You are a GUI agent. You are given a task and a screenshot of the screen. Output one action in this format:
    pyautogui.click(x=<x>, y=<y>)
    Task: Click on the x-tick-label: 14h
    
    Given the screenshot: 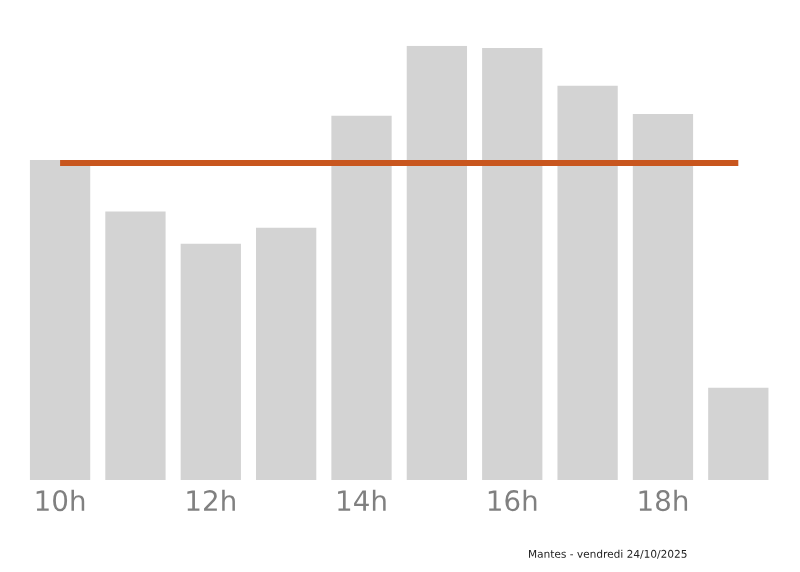 What is the action you would take?
    pyautogui.click(x=362, y=500)
    